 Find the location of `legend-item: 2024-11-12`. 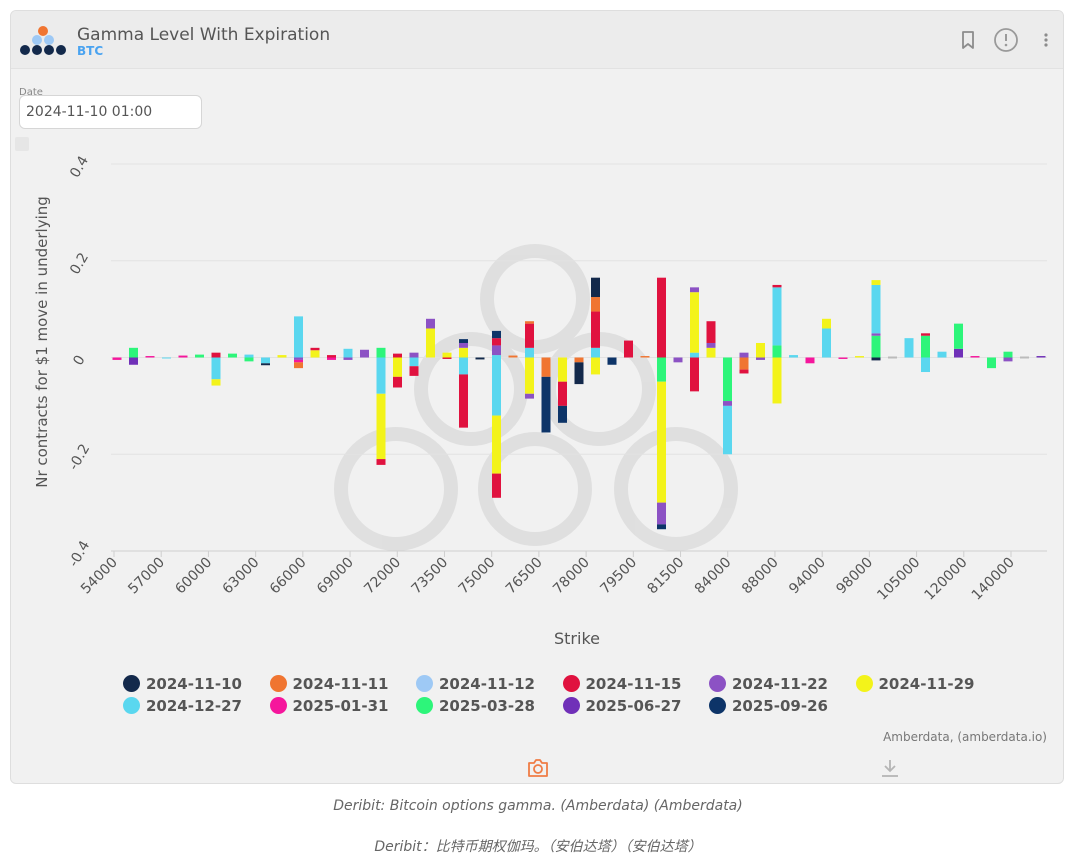

legend-item: 2024-11-12 is located at coordinates (475, 684).